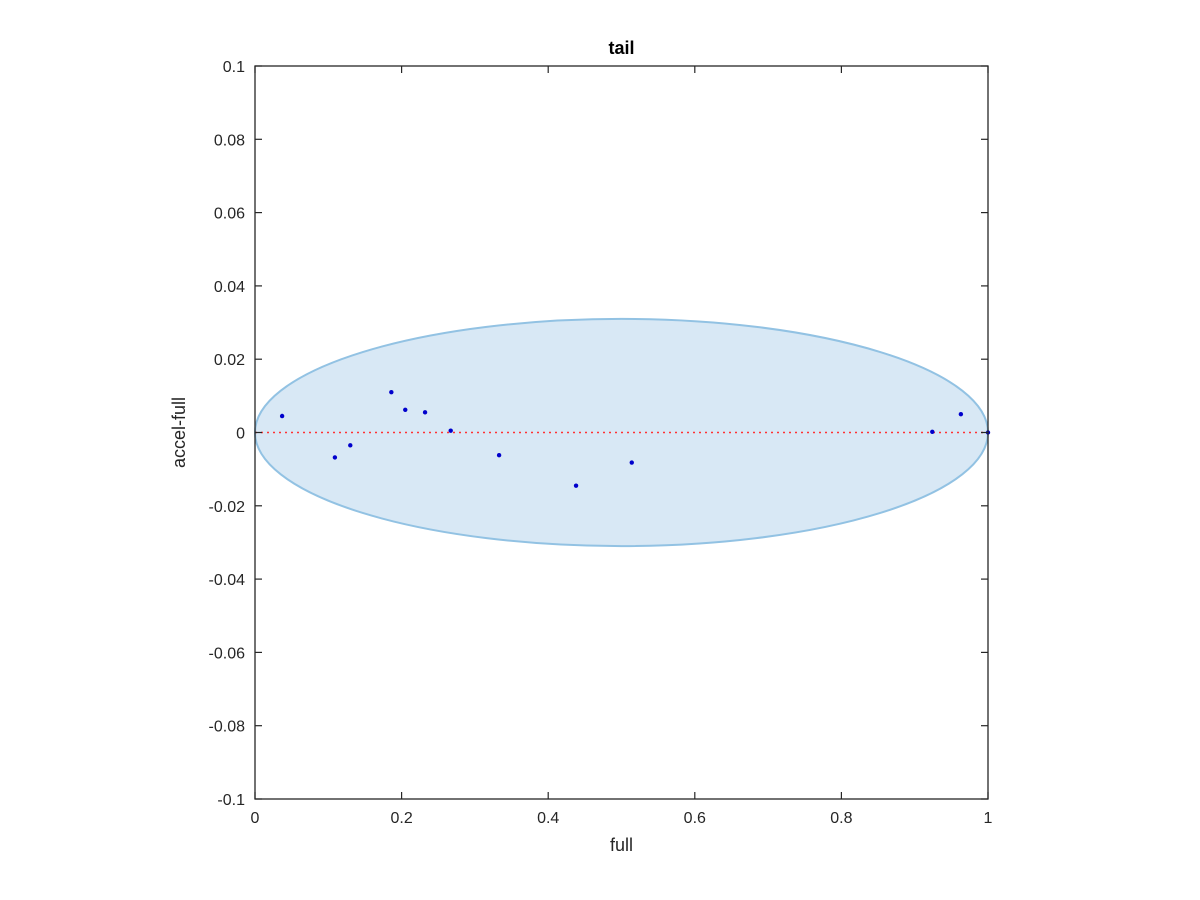  What do you see at coordinates (240, 434) in the screenshot?
I see `y-tick-label: 0` at bounding box center [240, 434].